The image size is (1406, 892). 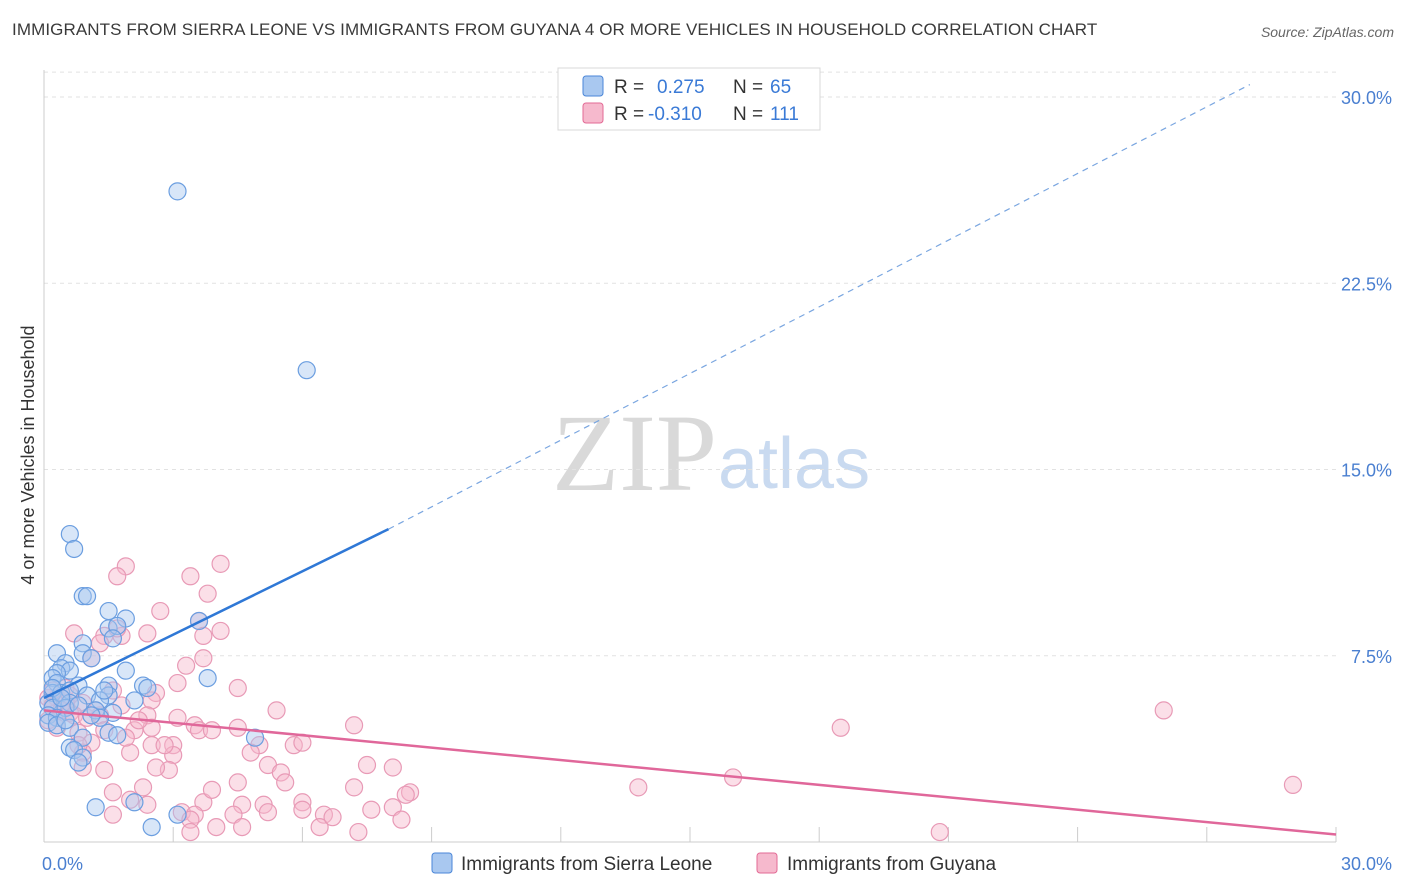 What do you see at coordinates (1327, 32) in the screenshot?
I see `source-label: Source: ZipAtlas.com` at bounding box center [1327, 32].